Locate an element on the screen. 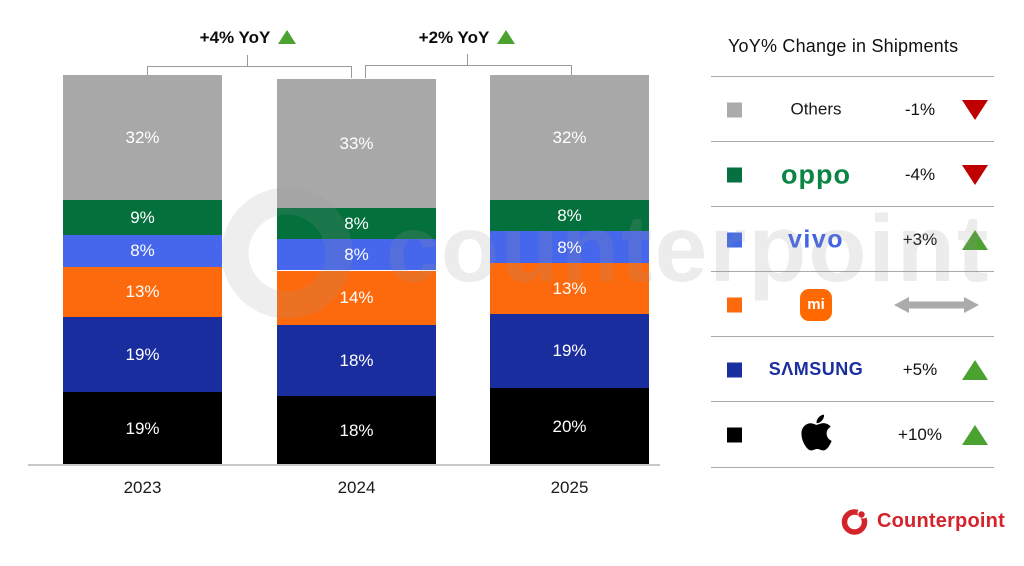  bar-segment-2025-others: 32% is located at coordinates (569, 138).